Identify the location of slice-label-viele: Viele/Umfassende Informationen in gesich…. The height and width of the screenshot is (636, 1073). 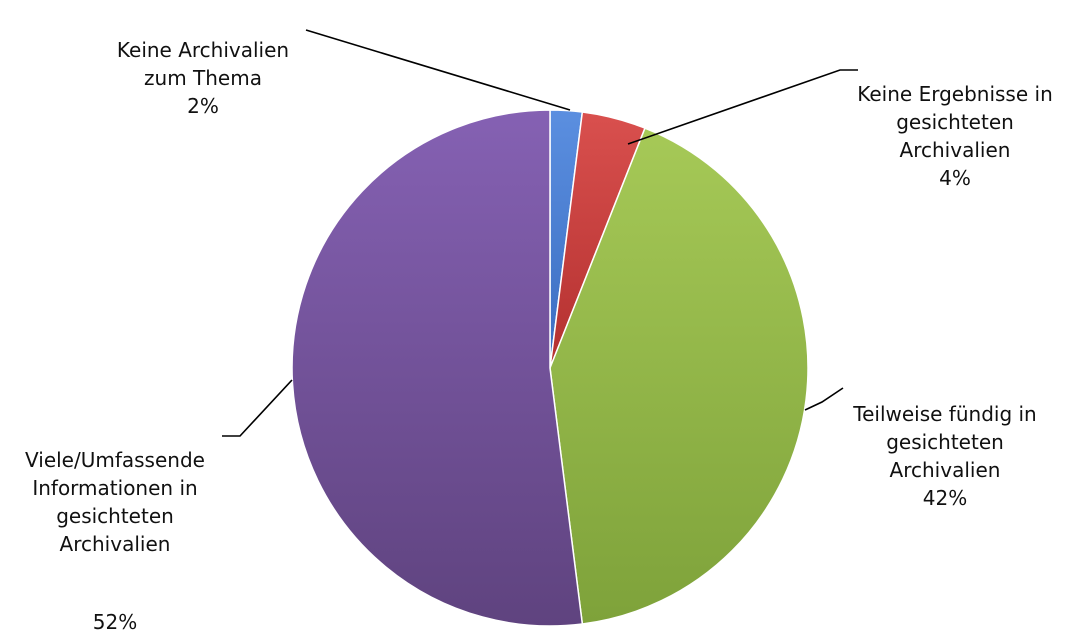
(115, 488).